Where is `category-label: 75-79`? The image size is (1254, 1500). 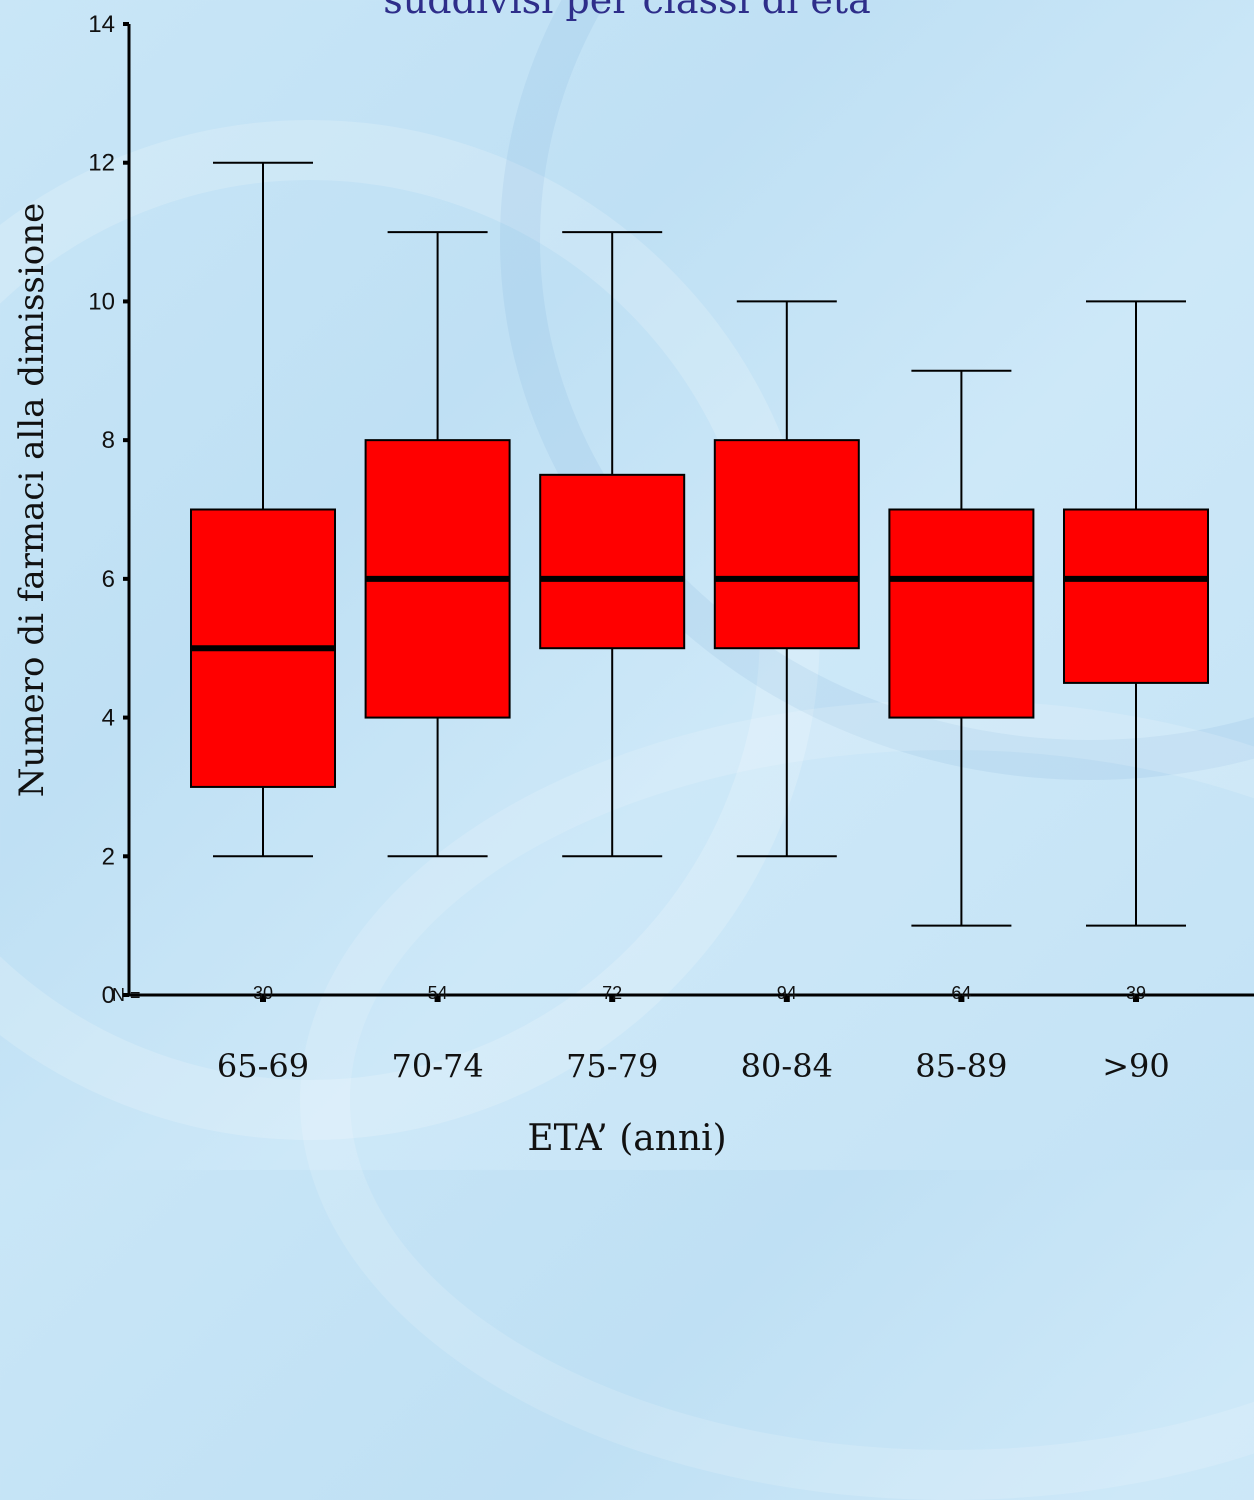
category-label: 75-79 is located at coordinates (612, 1066).